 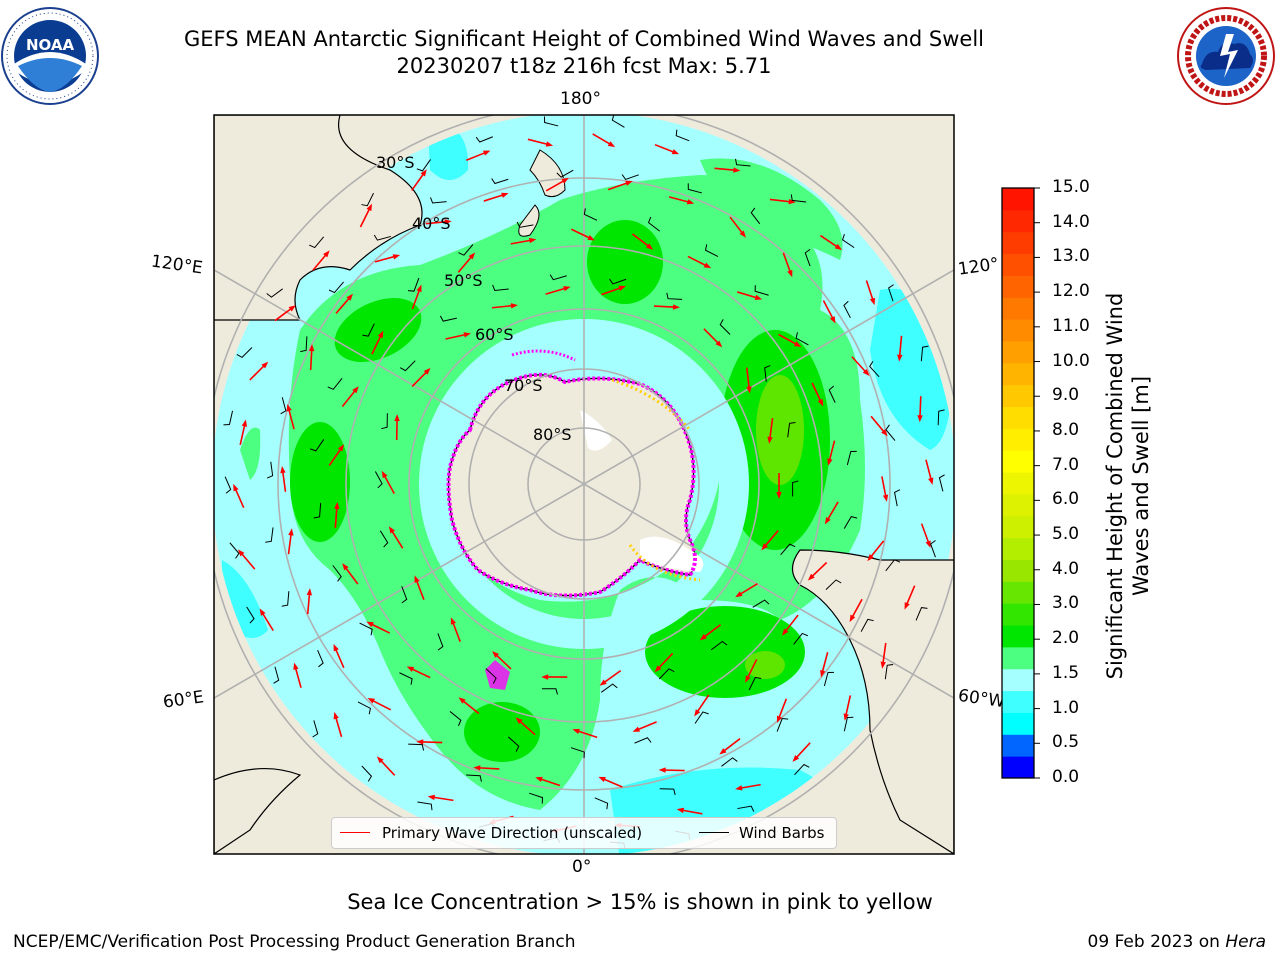 I want to click on noaa-wordmark: NOAA, so click(x=50, y=45).